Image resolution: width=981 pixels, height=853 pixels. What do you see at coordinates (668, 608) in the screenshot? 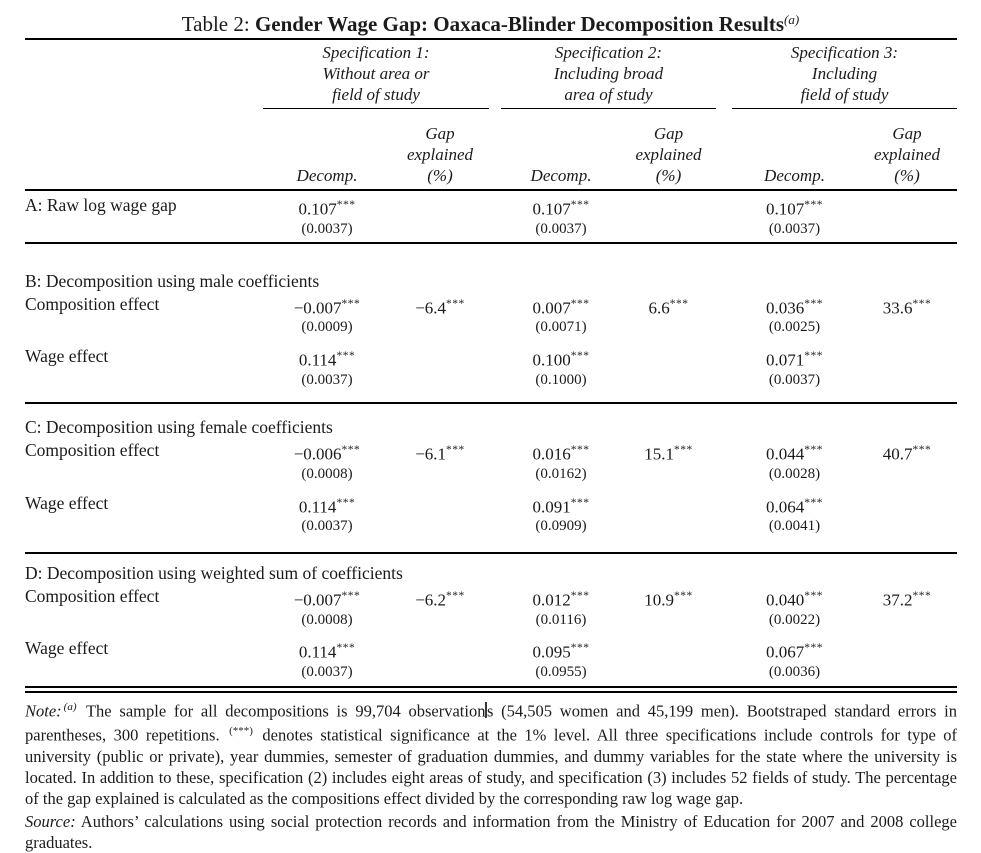
I see `gap-explained-cell: 10.9***` at bounding box center [668, 608].